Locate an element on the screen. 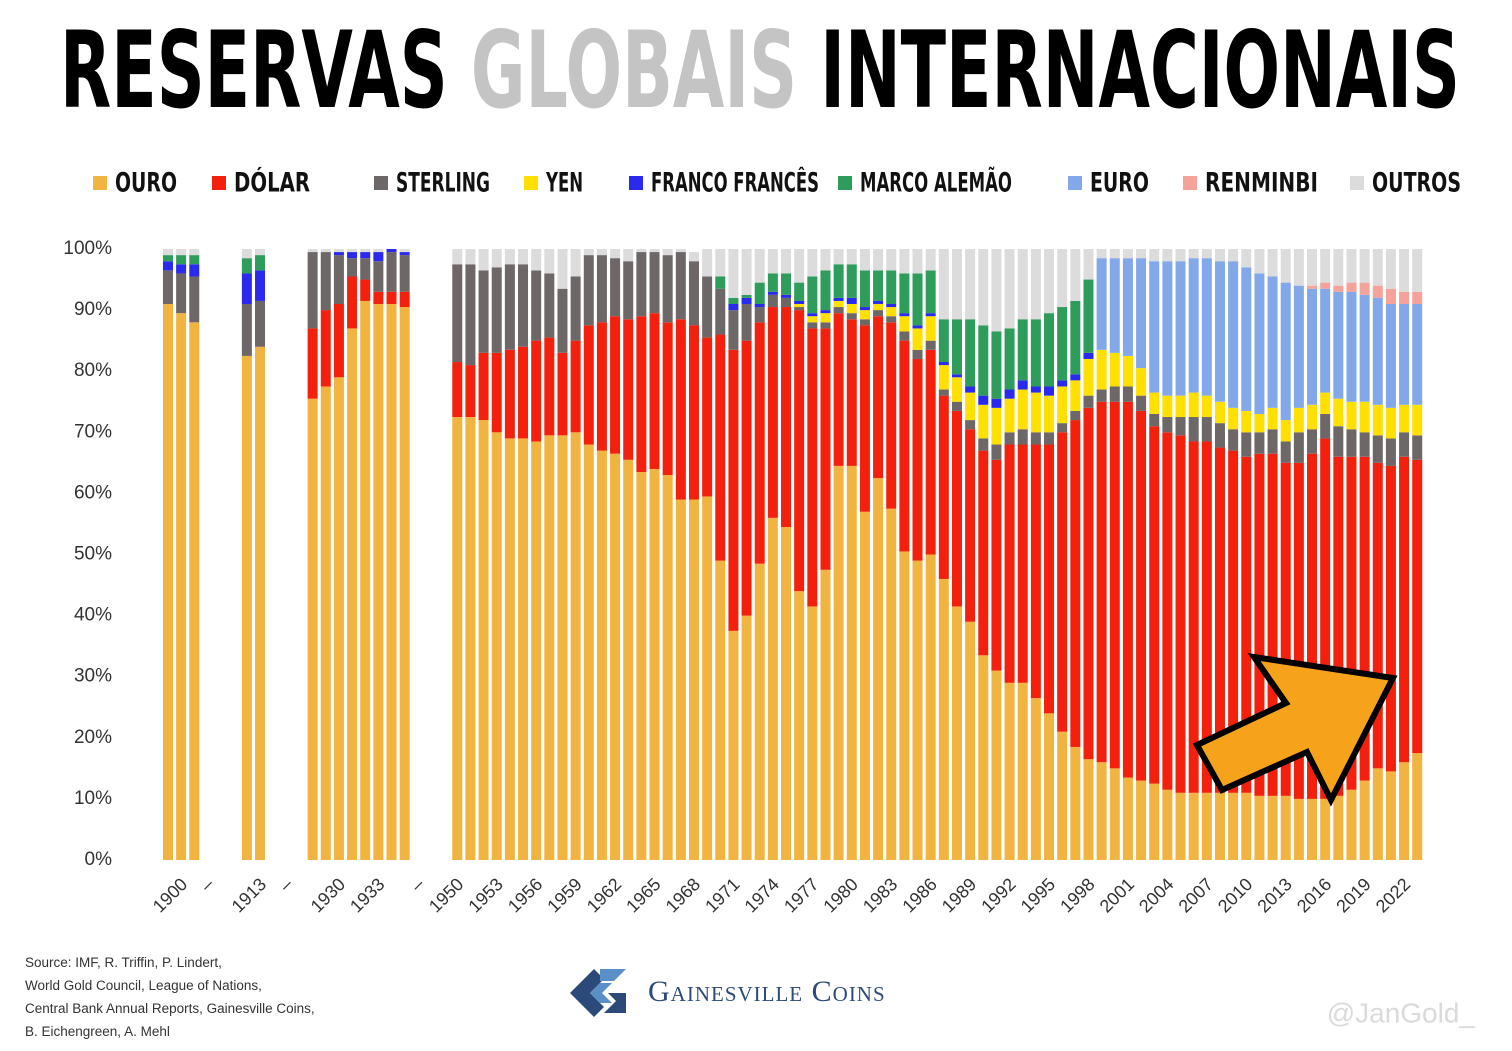  x-tick-label: 1992 is located at coordinates (998, 895).